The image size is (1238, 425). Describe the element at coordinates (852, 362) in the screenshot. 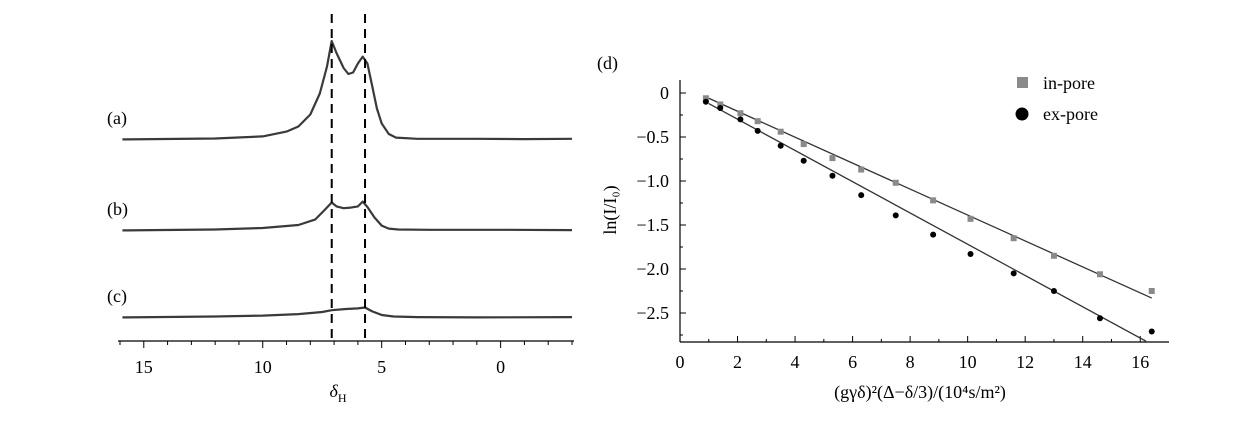

I see `x-tick-label: 6` at that location.